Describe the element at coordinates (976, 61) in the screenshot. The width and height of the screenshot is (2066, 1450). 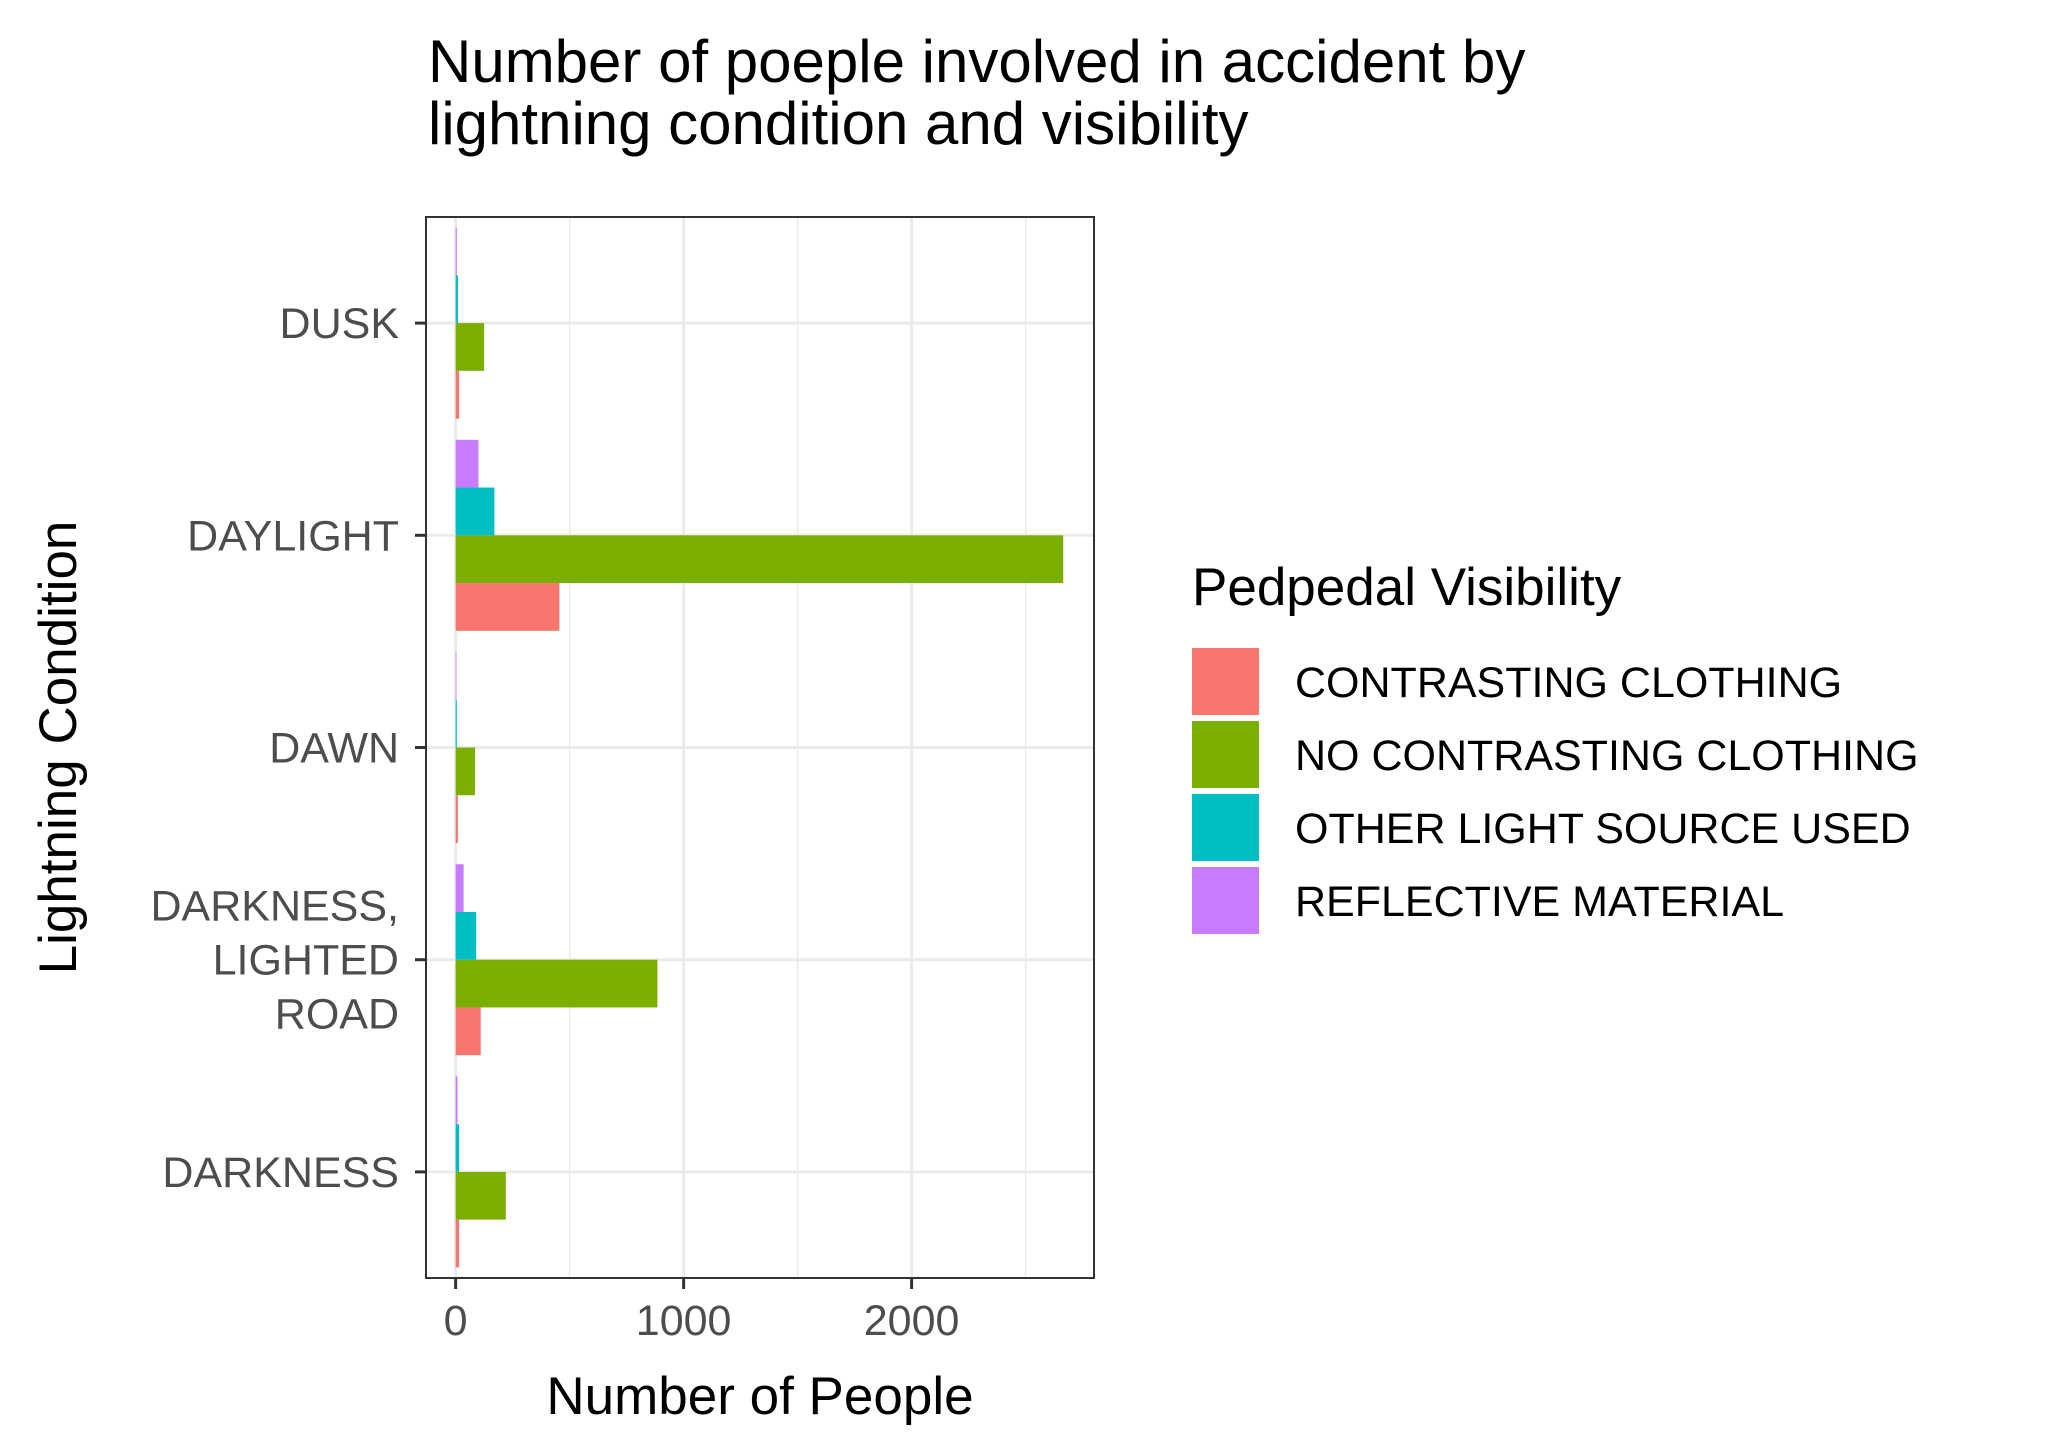
I see `chart-title-line: Number of poeple involved in accident by` at that location.